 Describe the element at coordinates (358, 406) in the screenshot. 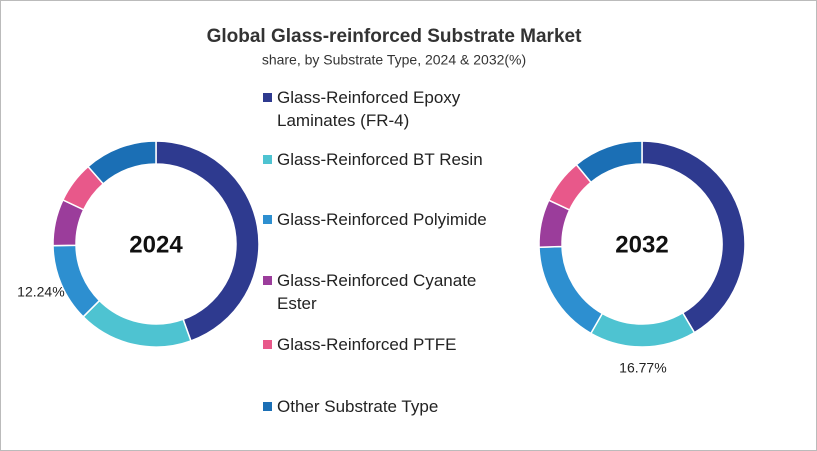

I see `legend-label: Other Substrate Type` at that location.